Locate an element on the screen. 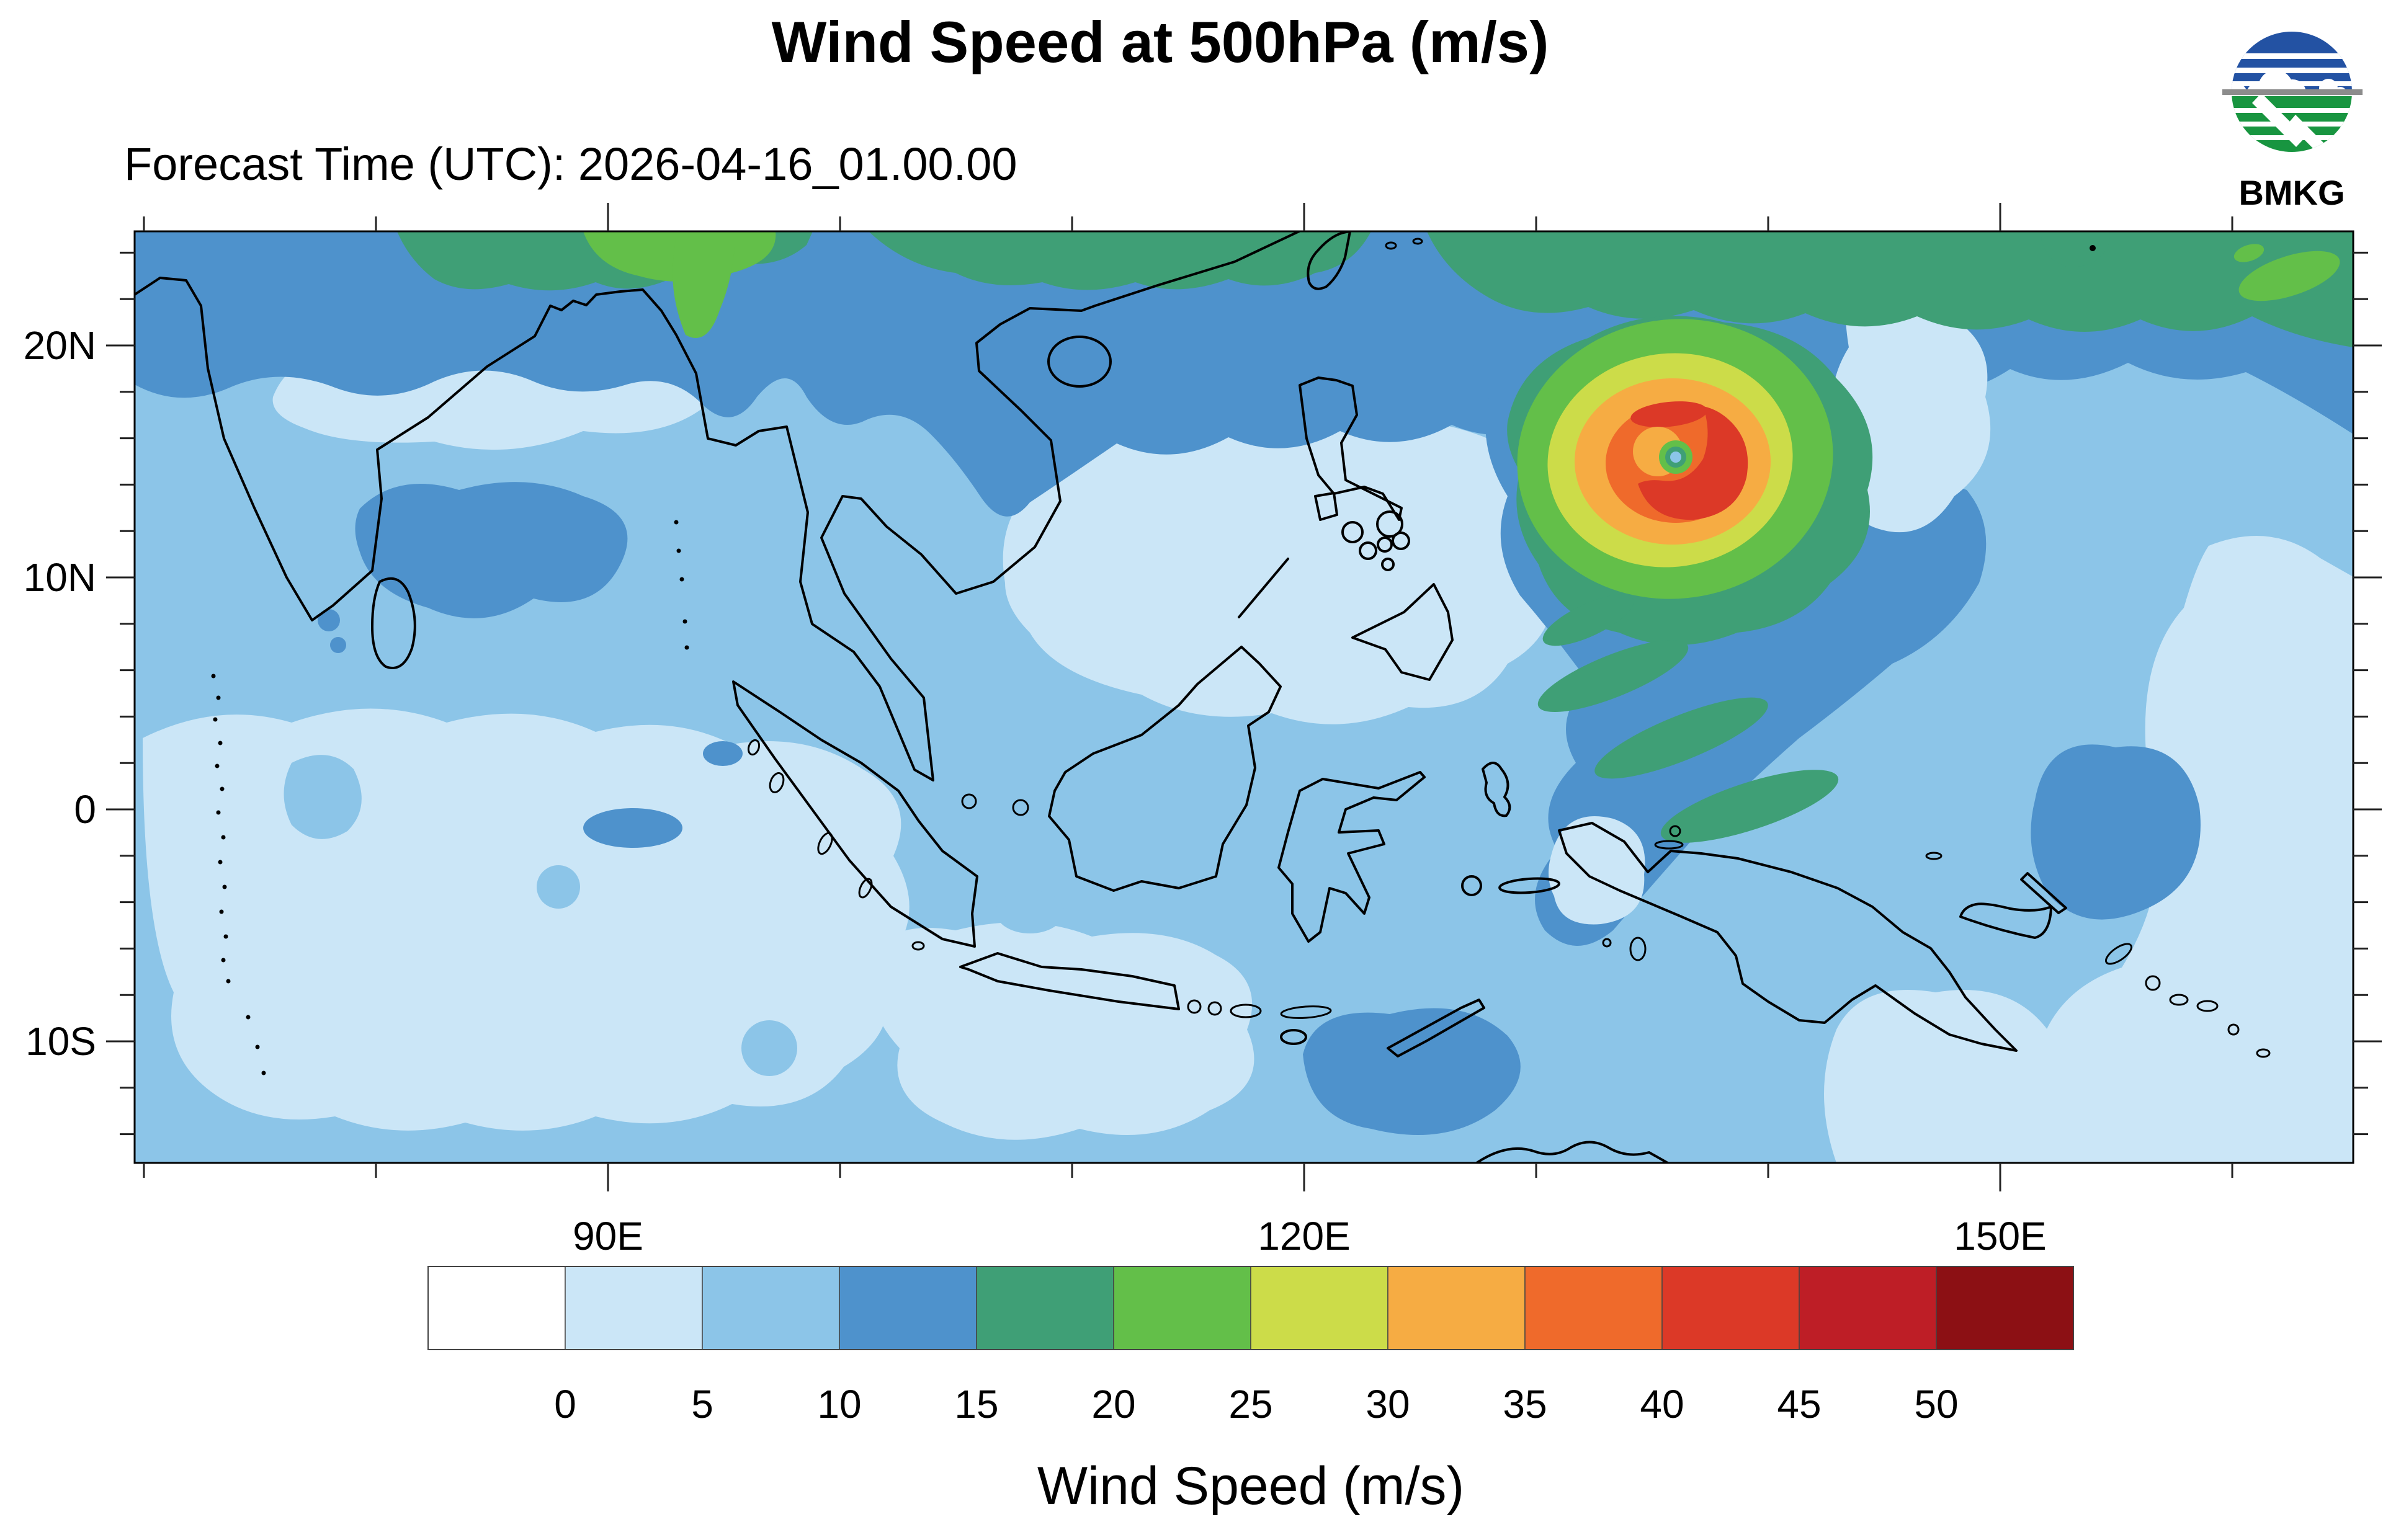 This screenshot has width=2383, height=1540. andaman-island-dots is located at coordinates (681, 585).